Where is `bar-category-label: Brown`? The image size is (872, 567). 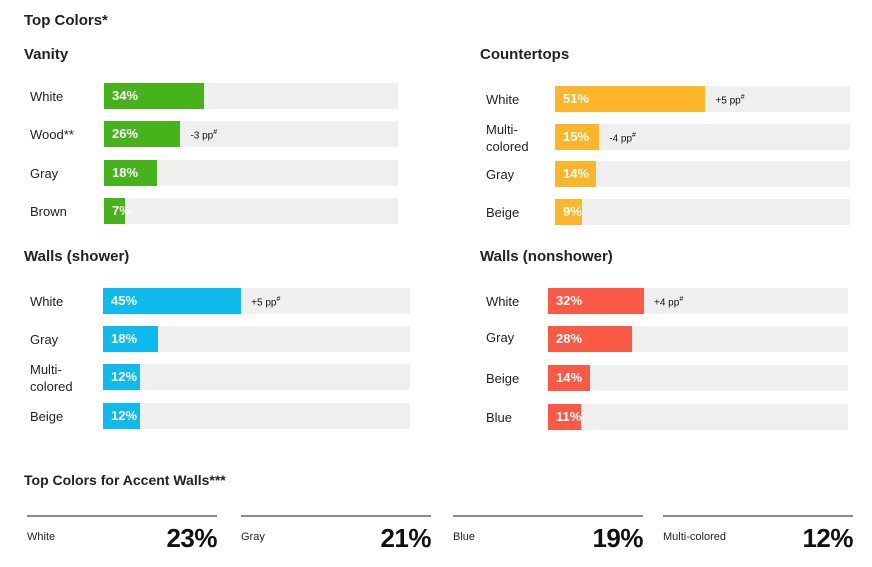
bar-category-label: Brown is located at coordinates (48, 211).